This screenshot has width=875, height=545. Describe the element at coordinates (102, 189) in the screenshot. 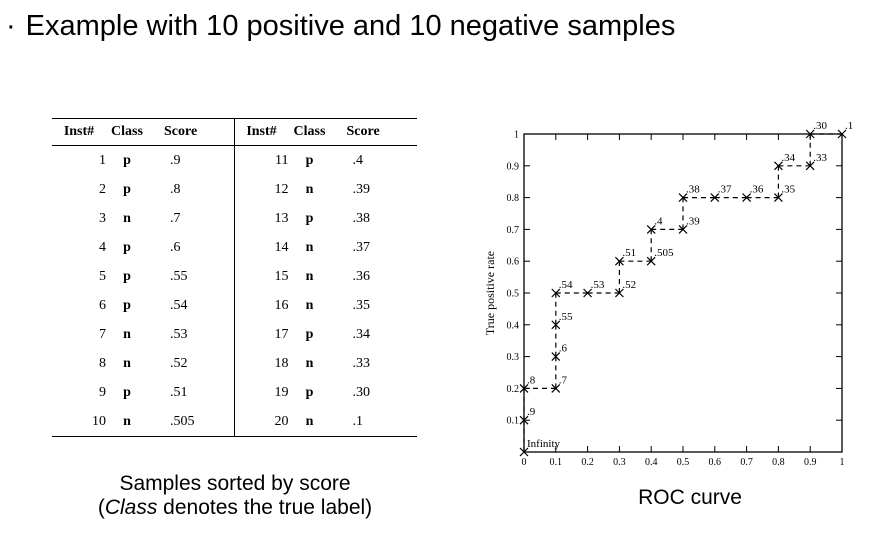

I see `cell-inst: 2` at that location.